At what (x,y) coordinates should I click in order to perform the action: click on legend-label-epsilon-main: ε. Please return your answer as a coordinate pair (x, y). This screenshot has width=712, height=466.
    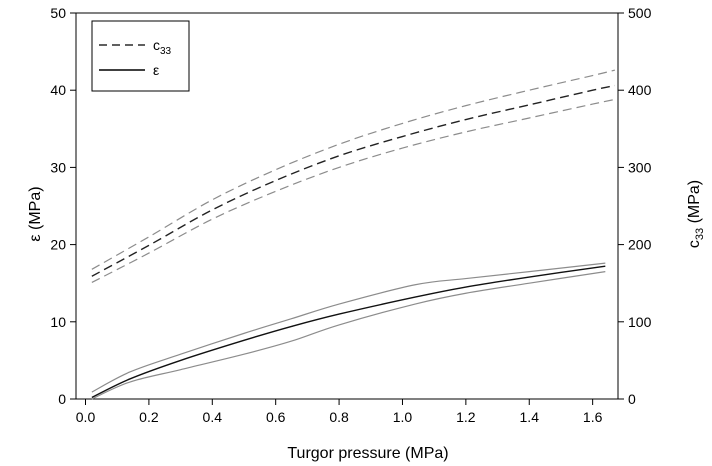
    Looking at the image, I should click on (156, 70).